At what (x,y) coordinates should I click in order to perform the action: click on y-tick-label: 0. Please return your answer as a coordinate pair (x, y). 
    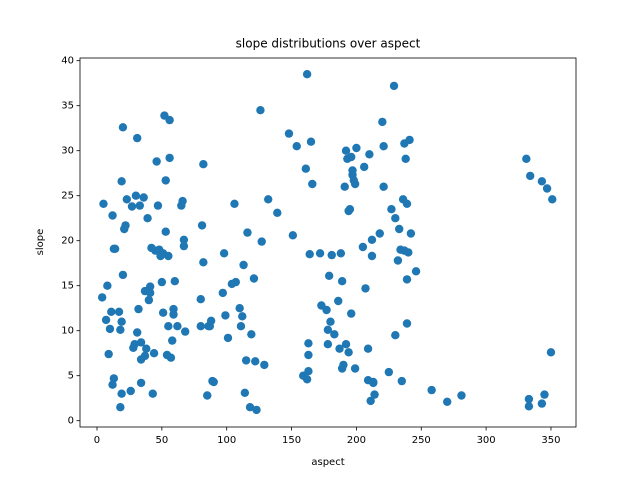
    Looking at the image, I should click on (71, 421).